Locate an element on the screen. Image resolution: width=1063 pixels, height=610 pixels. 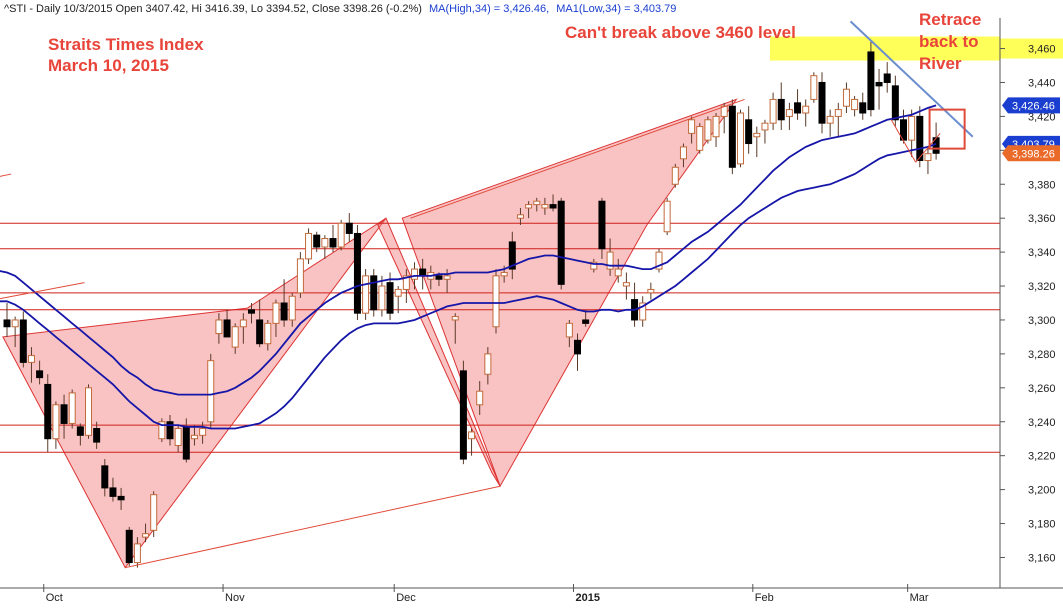
y-tick-label: 3,320 is located at coordinates (1042, 287).